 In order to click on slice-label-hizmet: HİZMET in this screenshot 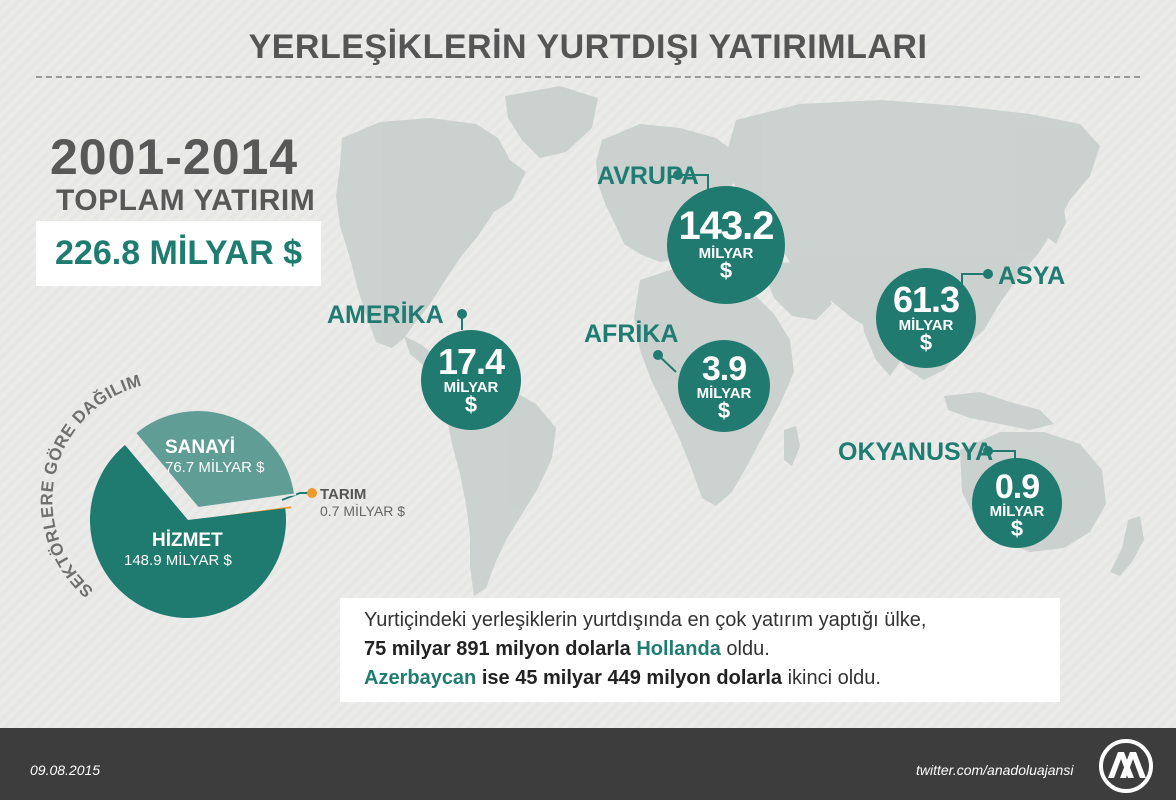, I will do `click(187, 540)`.